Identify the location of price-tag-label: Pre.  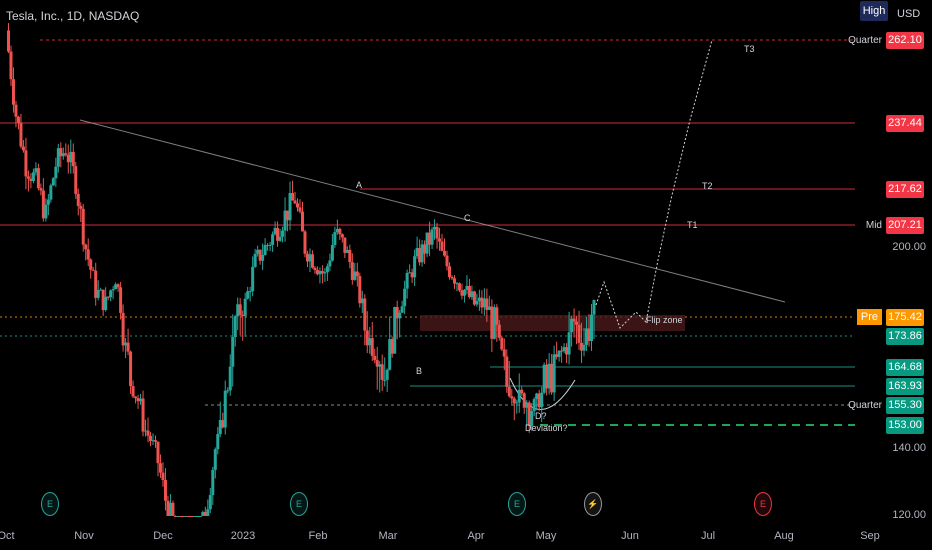
(869, 317).